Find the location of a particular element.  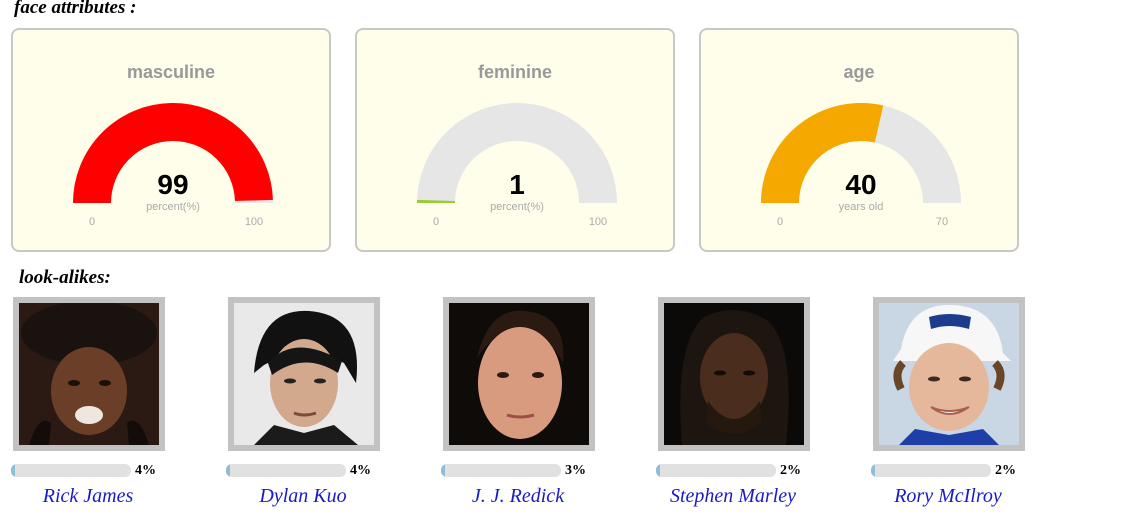

lookalike-card: 4% Dylan Kuo is located at coordinates (333, 407).